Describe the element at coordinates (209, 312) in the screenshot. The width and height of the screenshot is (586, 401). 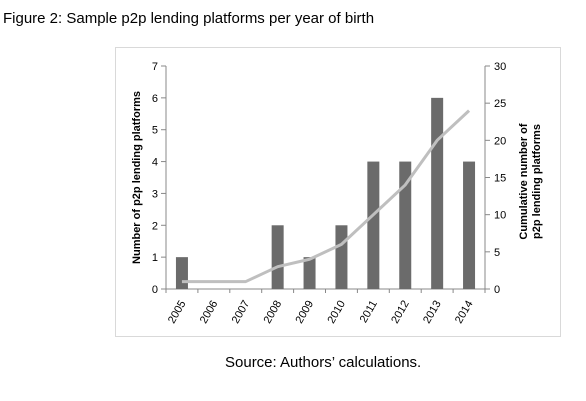
I see `x-tick-label: 2006` at that location.